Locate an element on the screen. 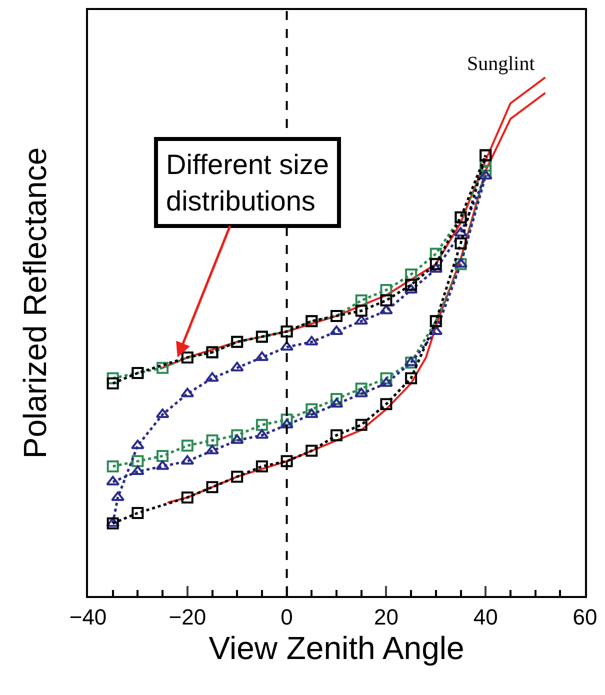 This screenshot has width=605, height=695. x-tick-label: 0 is located at coordinates (286, 617).